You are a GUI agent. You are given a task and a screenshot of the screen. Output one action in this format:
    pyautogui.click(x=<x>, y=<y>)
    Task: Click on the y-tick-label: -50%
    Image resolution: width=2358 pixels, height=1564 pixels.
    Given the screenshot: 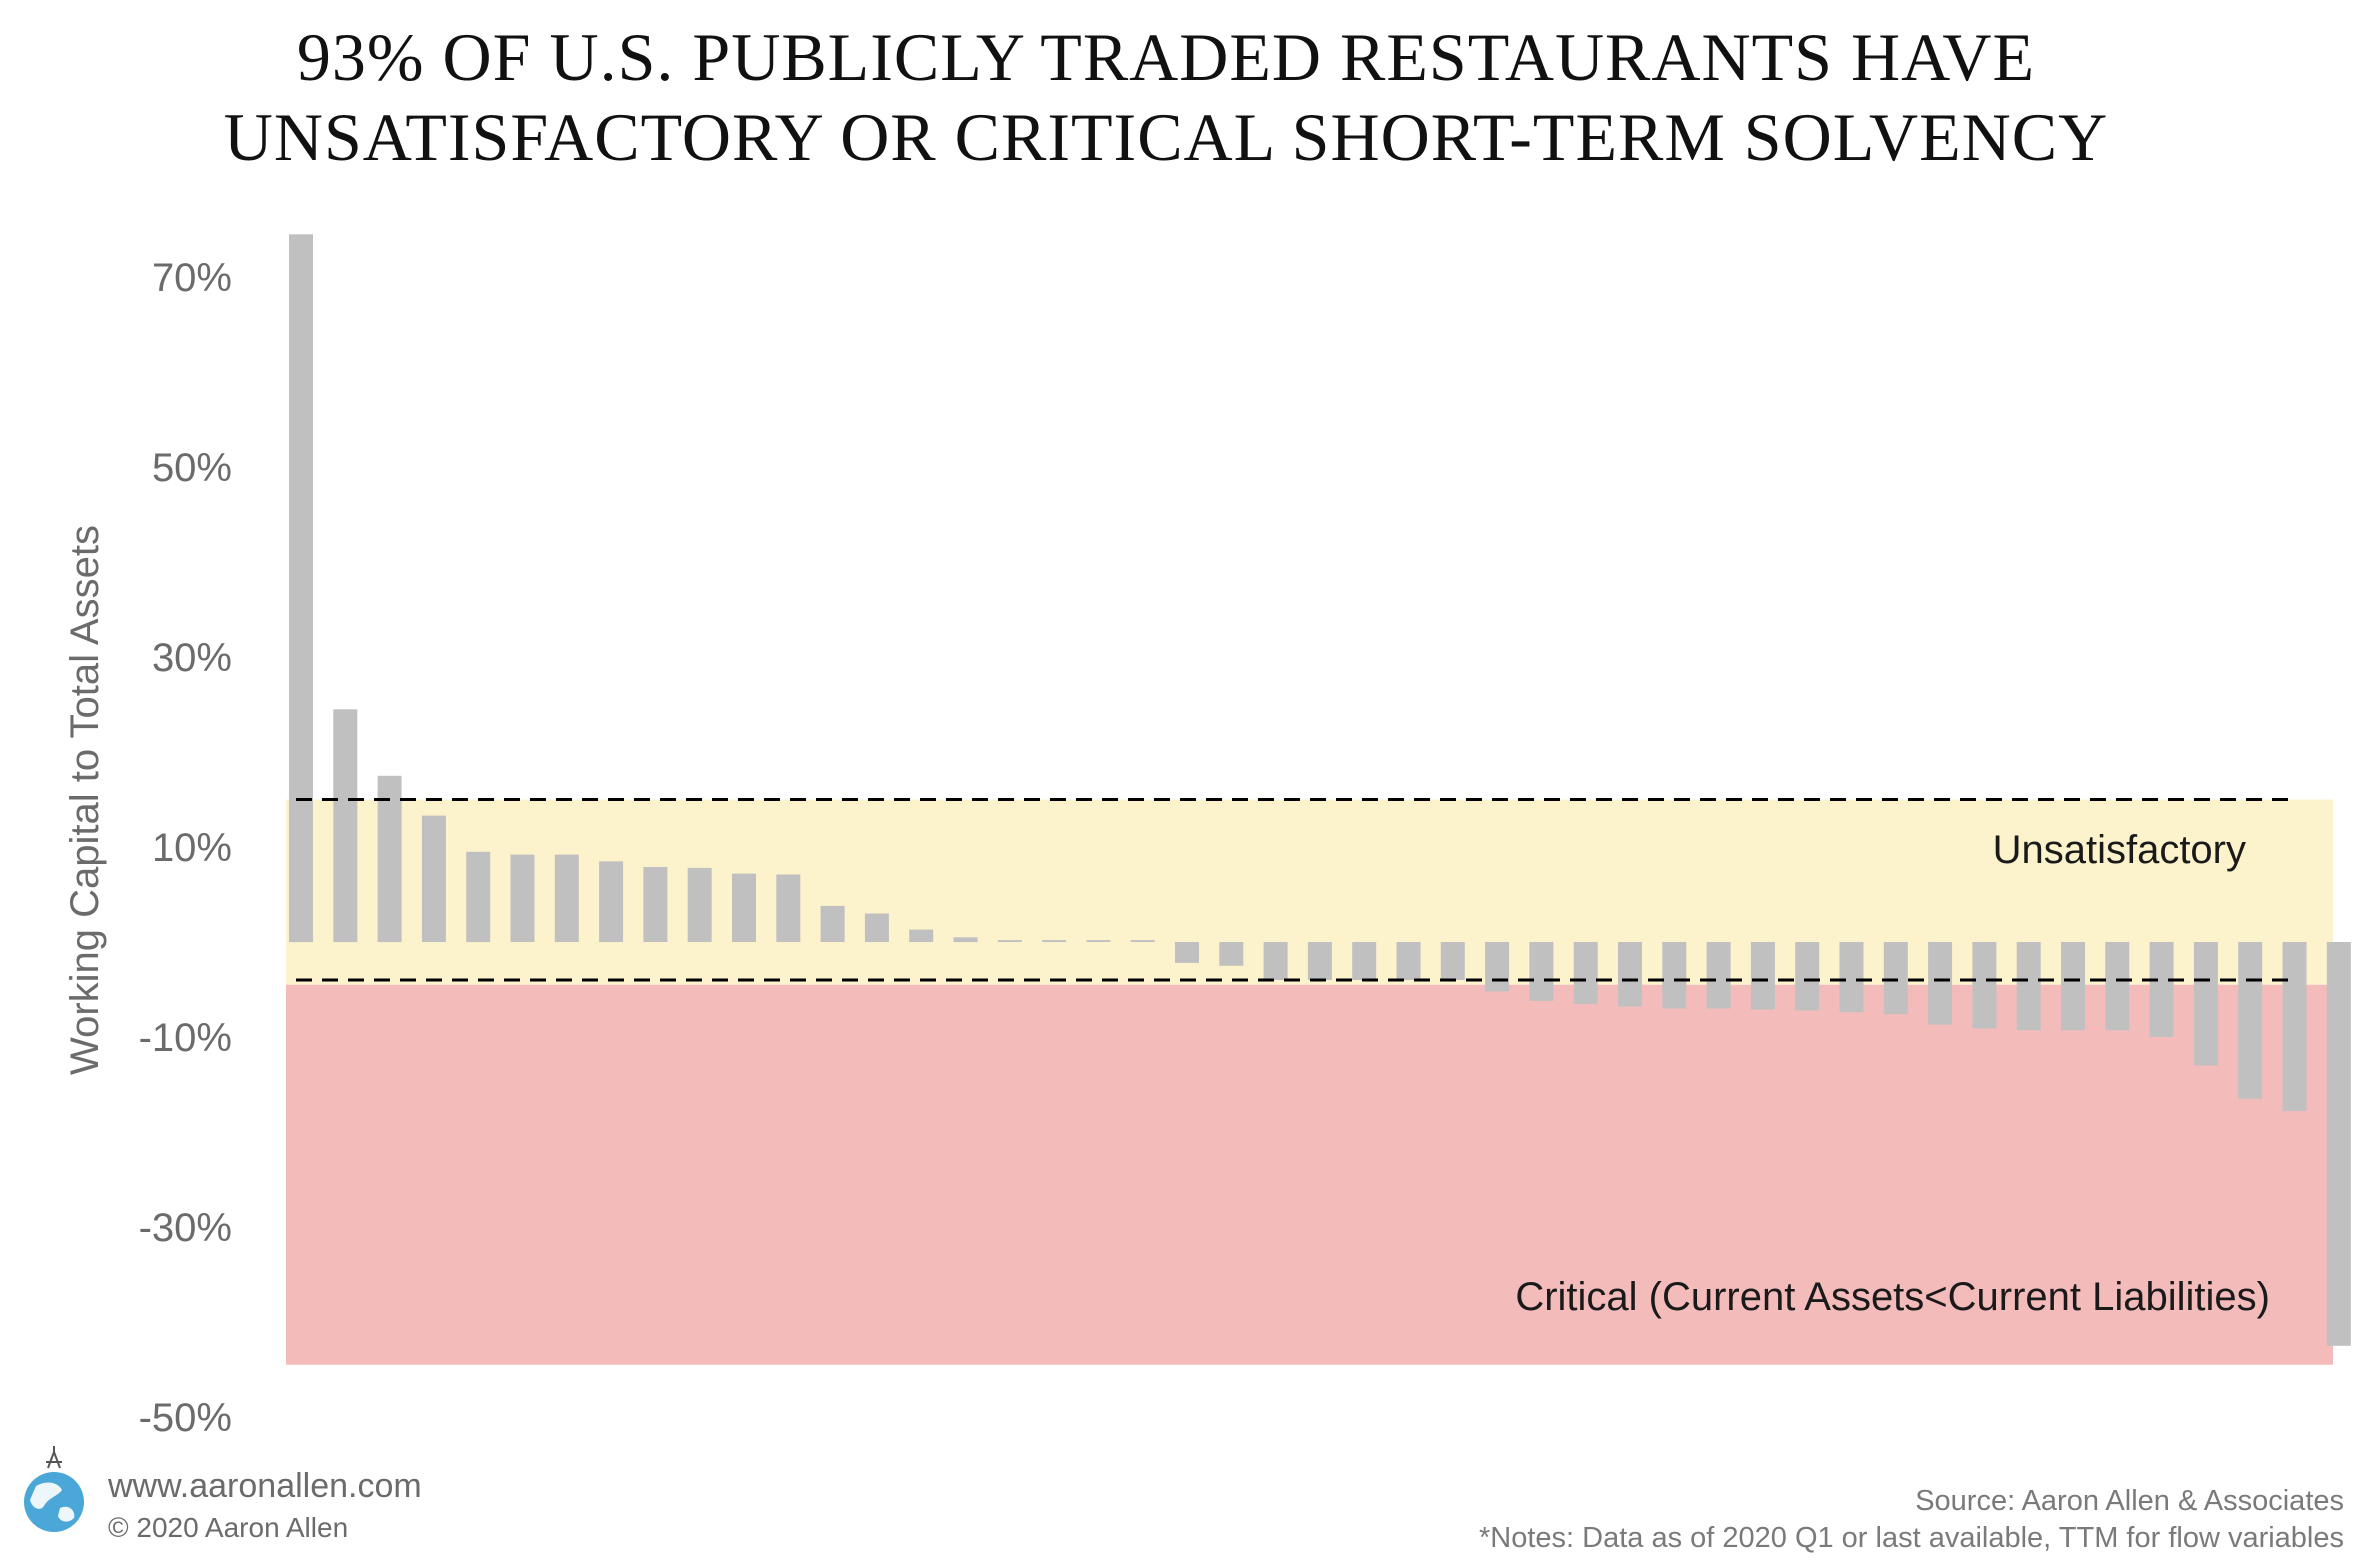 What is the action you would take?
    pyautogui.click(x=185, y=1418)
    